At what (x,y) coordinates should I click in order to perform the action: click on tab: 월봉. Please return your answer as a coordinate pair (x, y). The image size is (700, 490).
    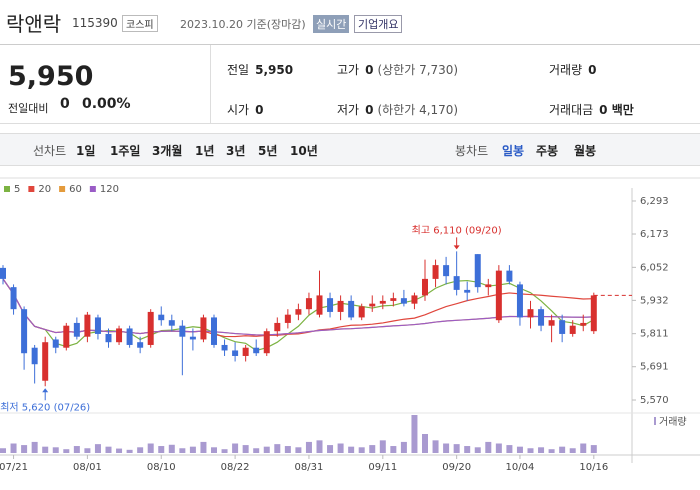
    Looking at the image, I should click on (585, 151).